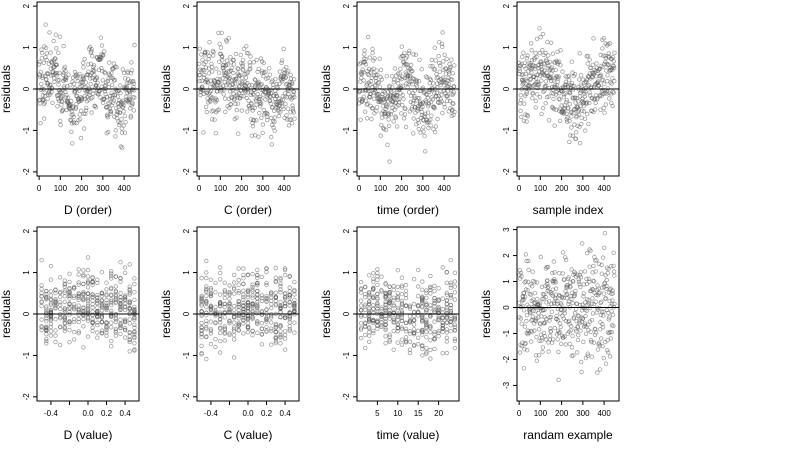 Image resolution: width=800 pixels, height=450 pixels. What do you see at coordinates (566, 86) in the screenshot?
I see `points` at bounding box center [566, 86].